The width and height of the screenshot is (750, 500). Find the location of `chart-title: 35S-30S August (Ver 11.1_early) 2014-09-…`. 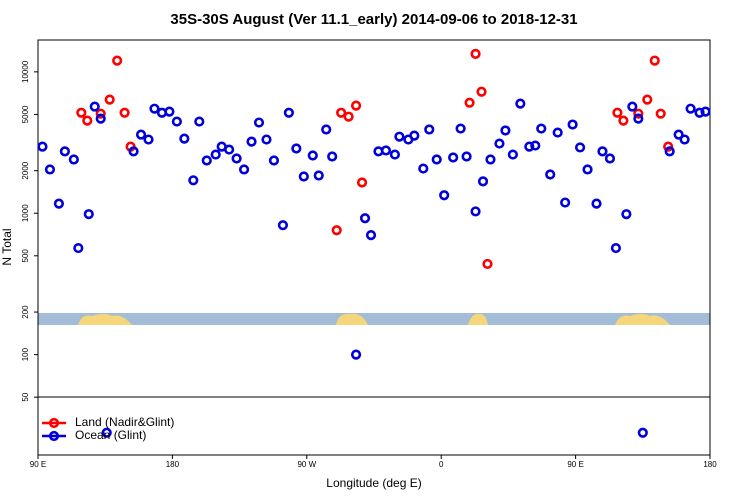

chart-title: 35S-30S August (Ver 11.1_early) 2014-09-… is located at coordinates (373, 19).